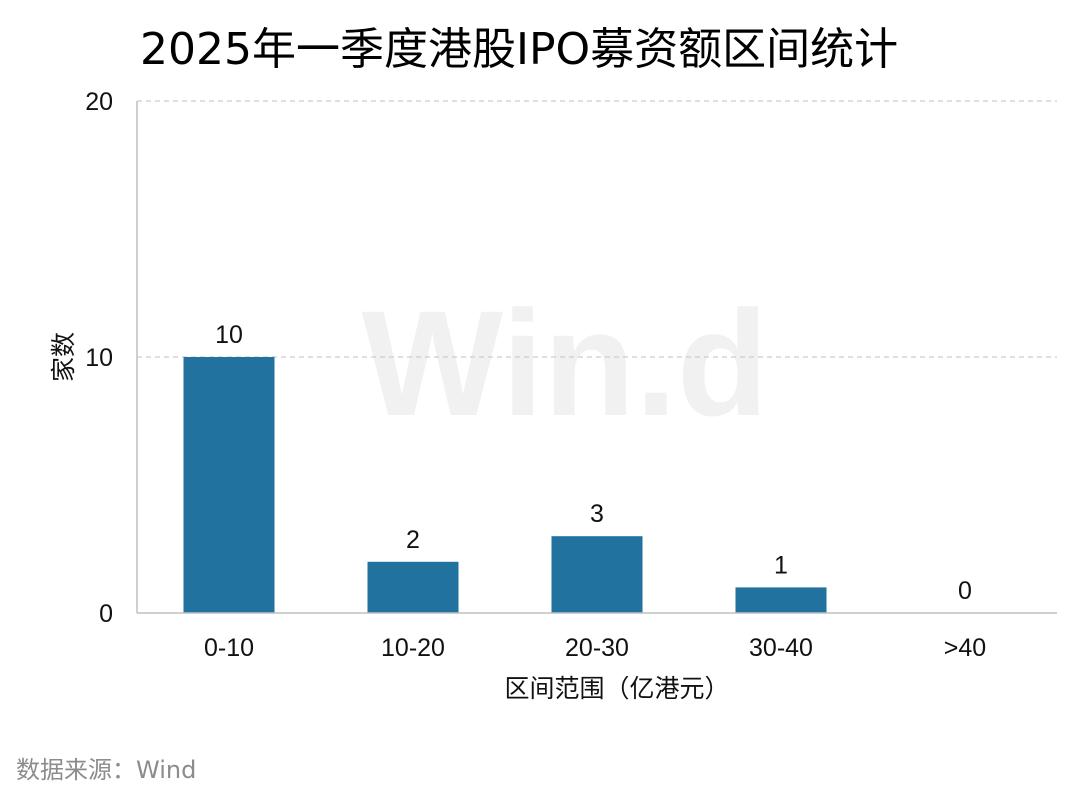 The image size is (1080, 806). Describe the element at coordinates (99, 102) in the screenshot. I see `y-tick-label: 20` at that location.